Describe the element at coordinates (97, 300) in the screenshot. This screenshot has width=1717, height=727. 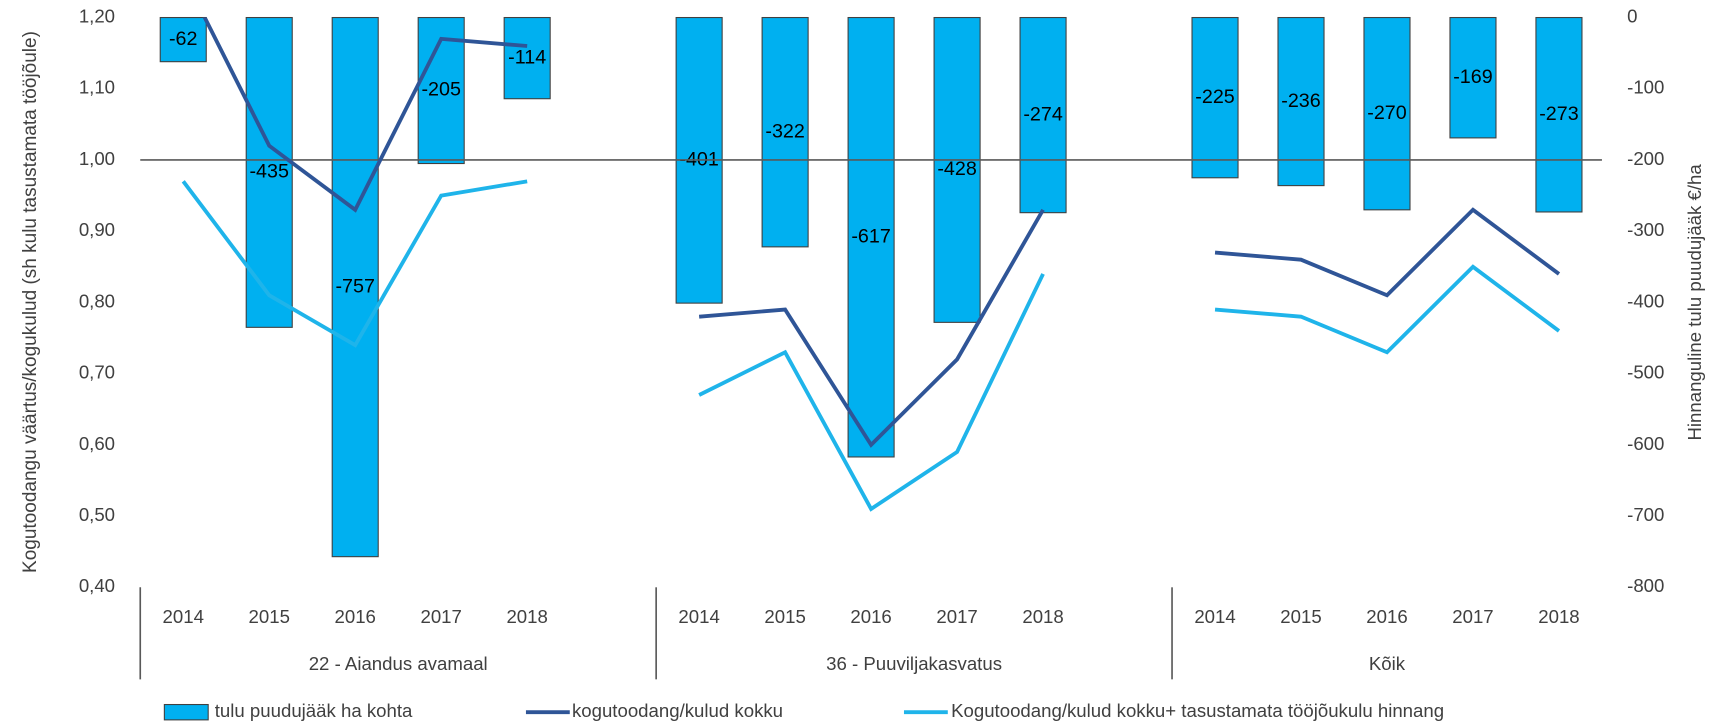
I see `y-tick-label: 0,80` at that location.